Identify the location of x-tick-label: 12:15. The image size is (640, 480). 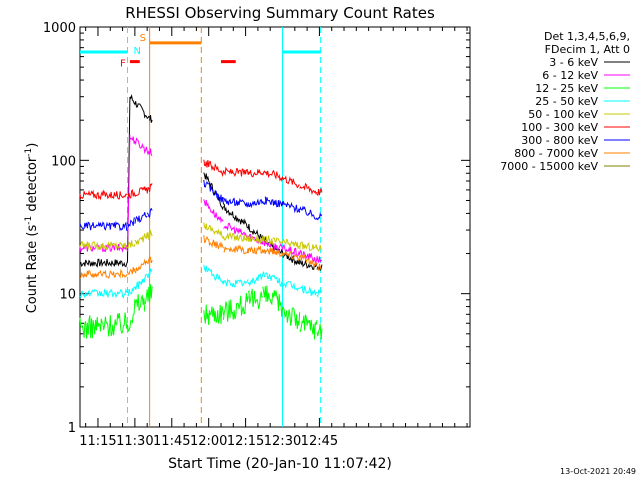
(245, 441).